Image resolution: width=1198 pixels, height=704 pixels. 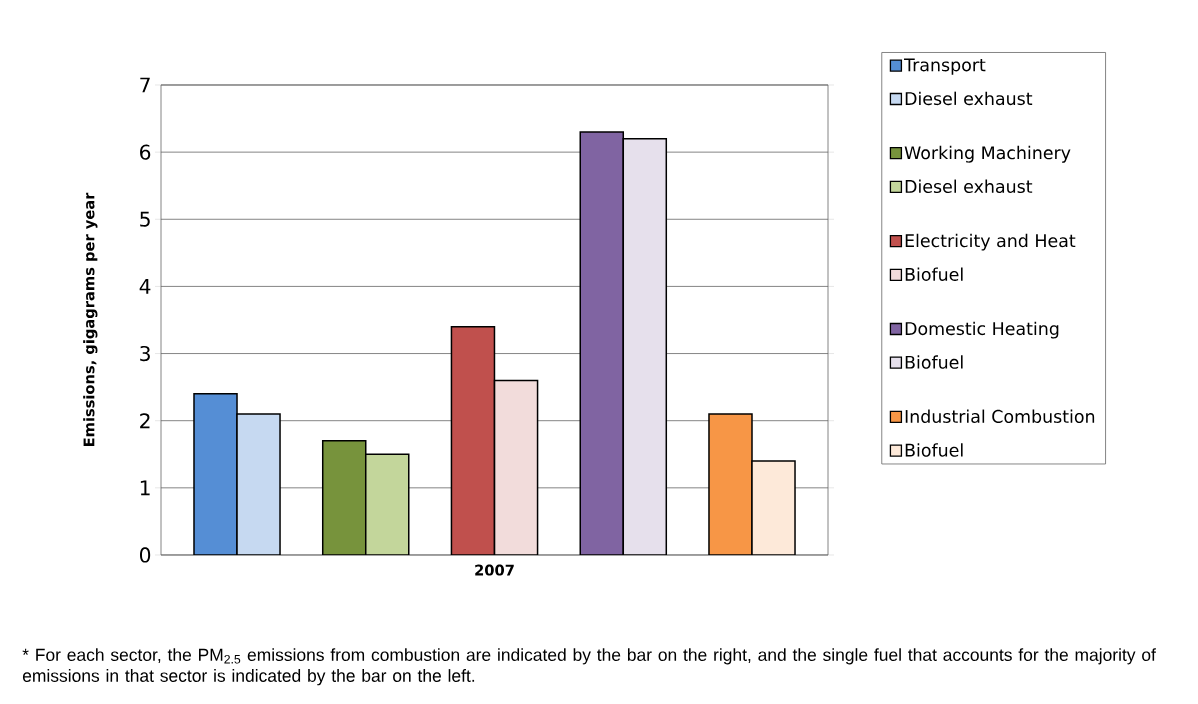 I want to click on legend-label: Domestic Heating, so click(x=982, y=330).